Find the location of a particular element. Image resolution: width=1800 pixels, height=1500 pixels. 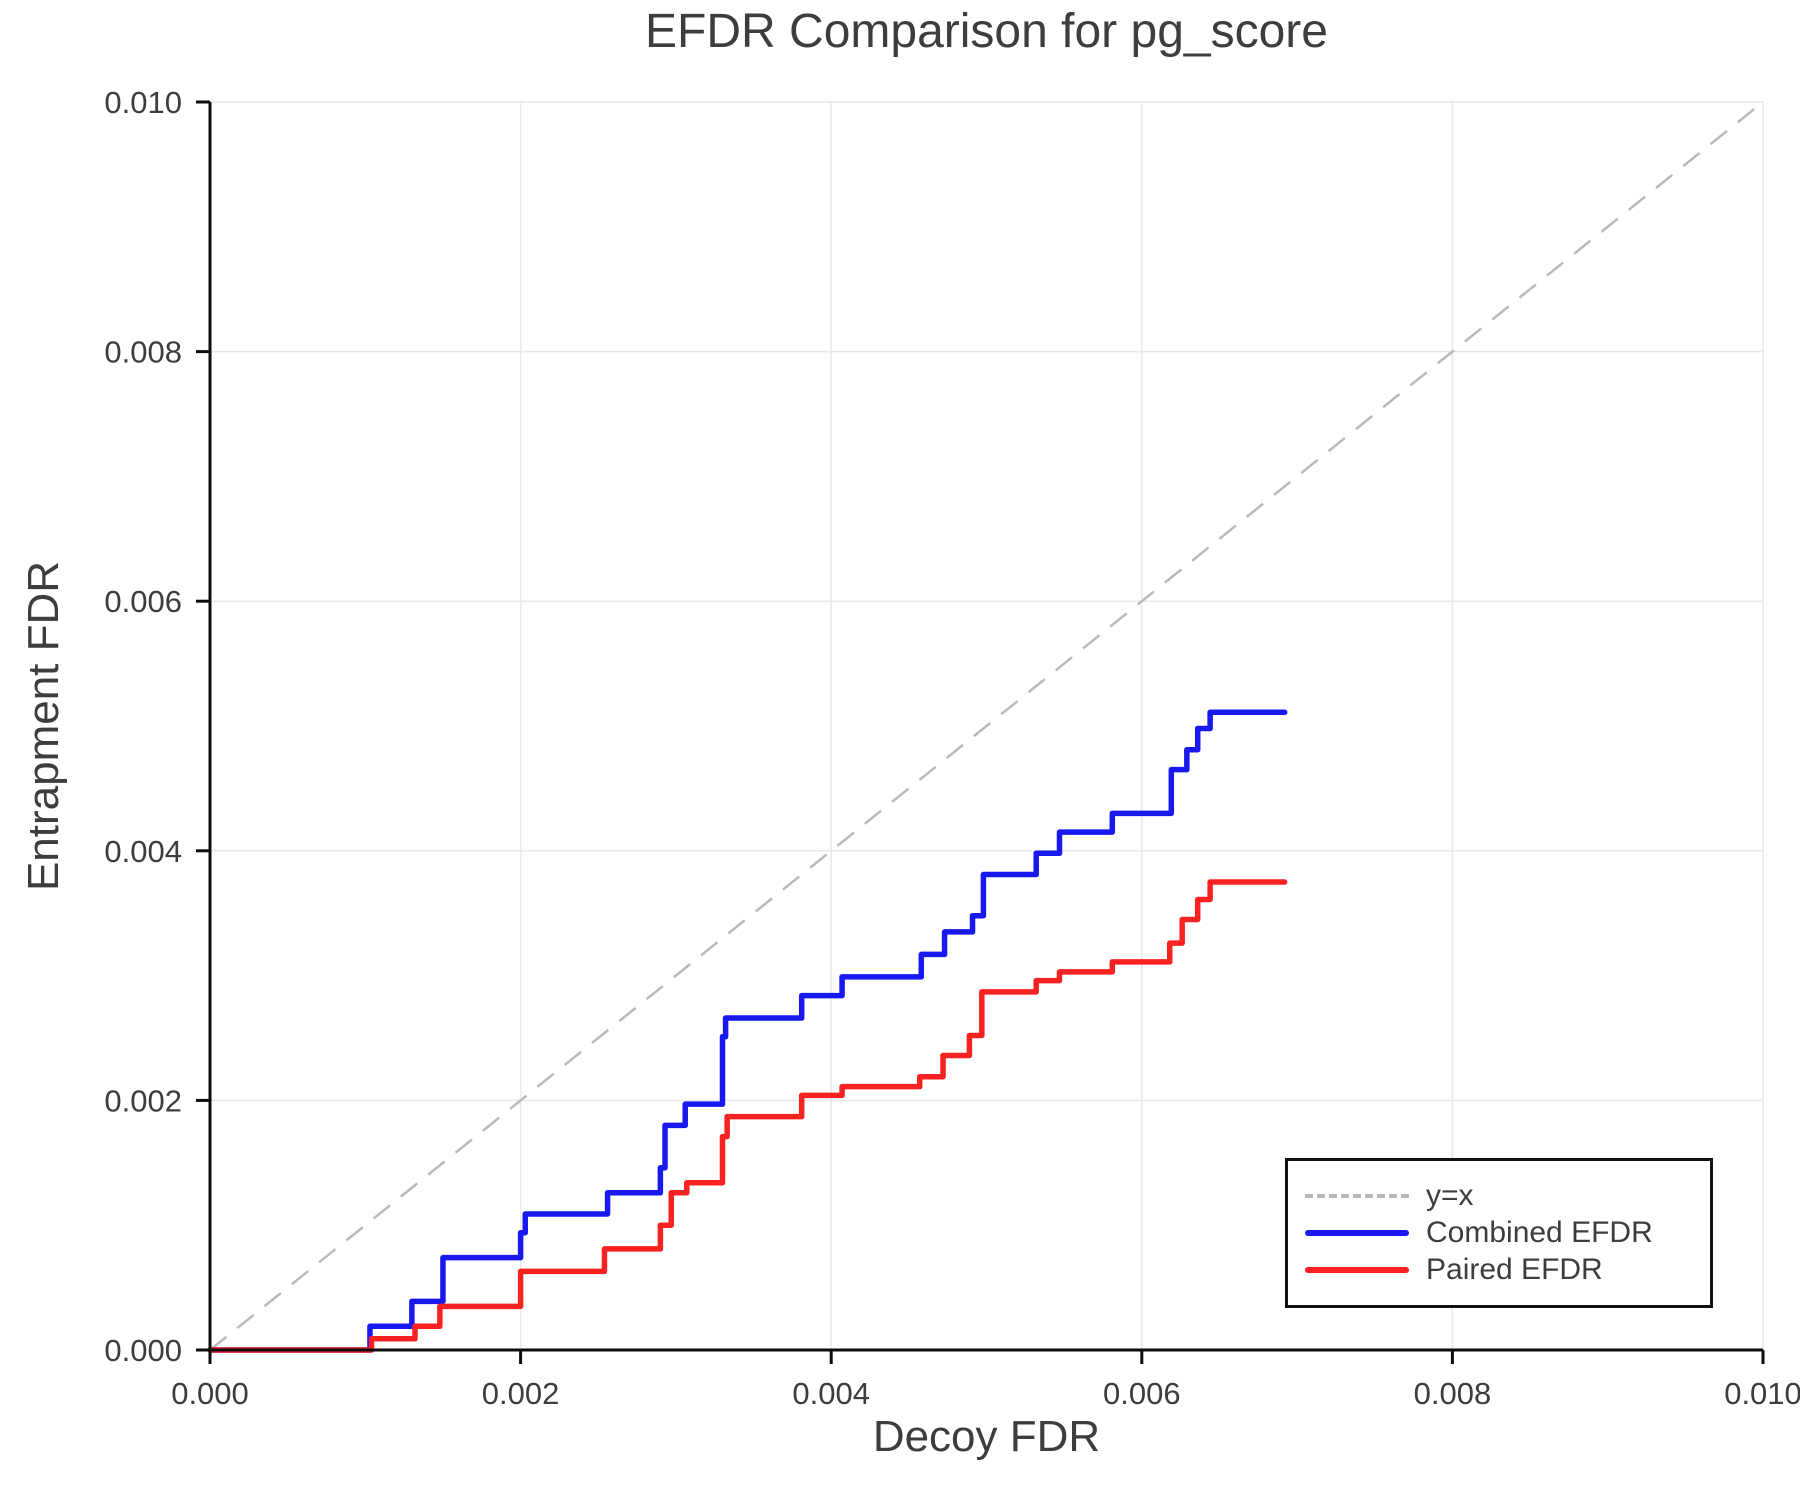

y-tick-label: 0.006 is located at coordinates (143, 601).